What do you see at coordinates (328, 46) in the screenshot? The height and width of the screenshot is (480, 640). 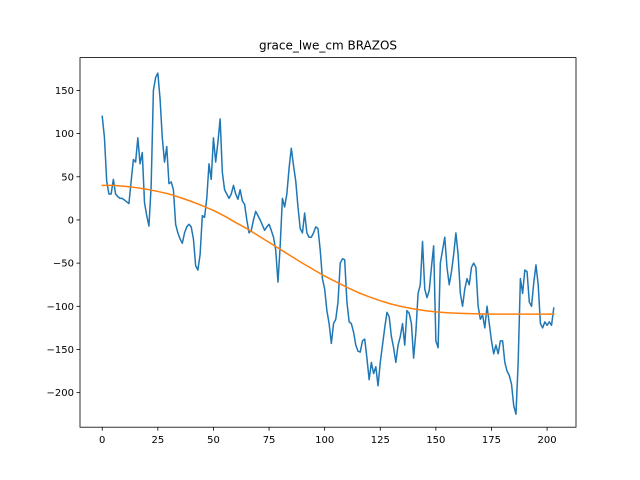 I see `chart-title: grace_lwe_cm BRAZOS` at bounding box center [328, 46].